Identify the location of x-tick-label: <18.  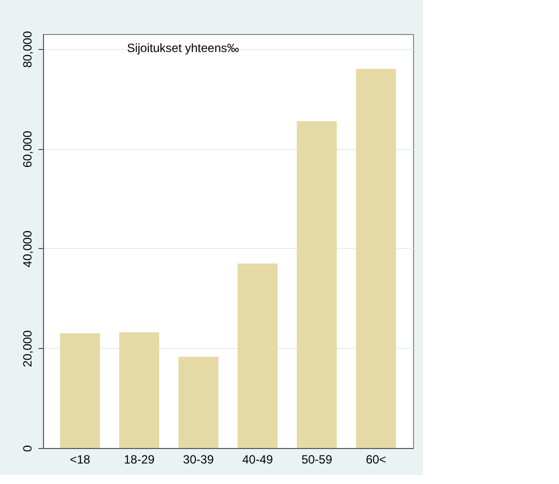
(80, 459).